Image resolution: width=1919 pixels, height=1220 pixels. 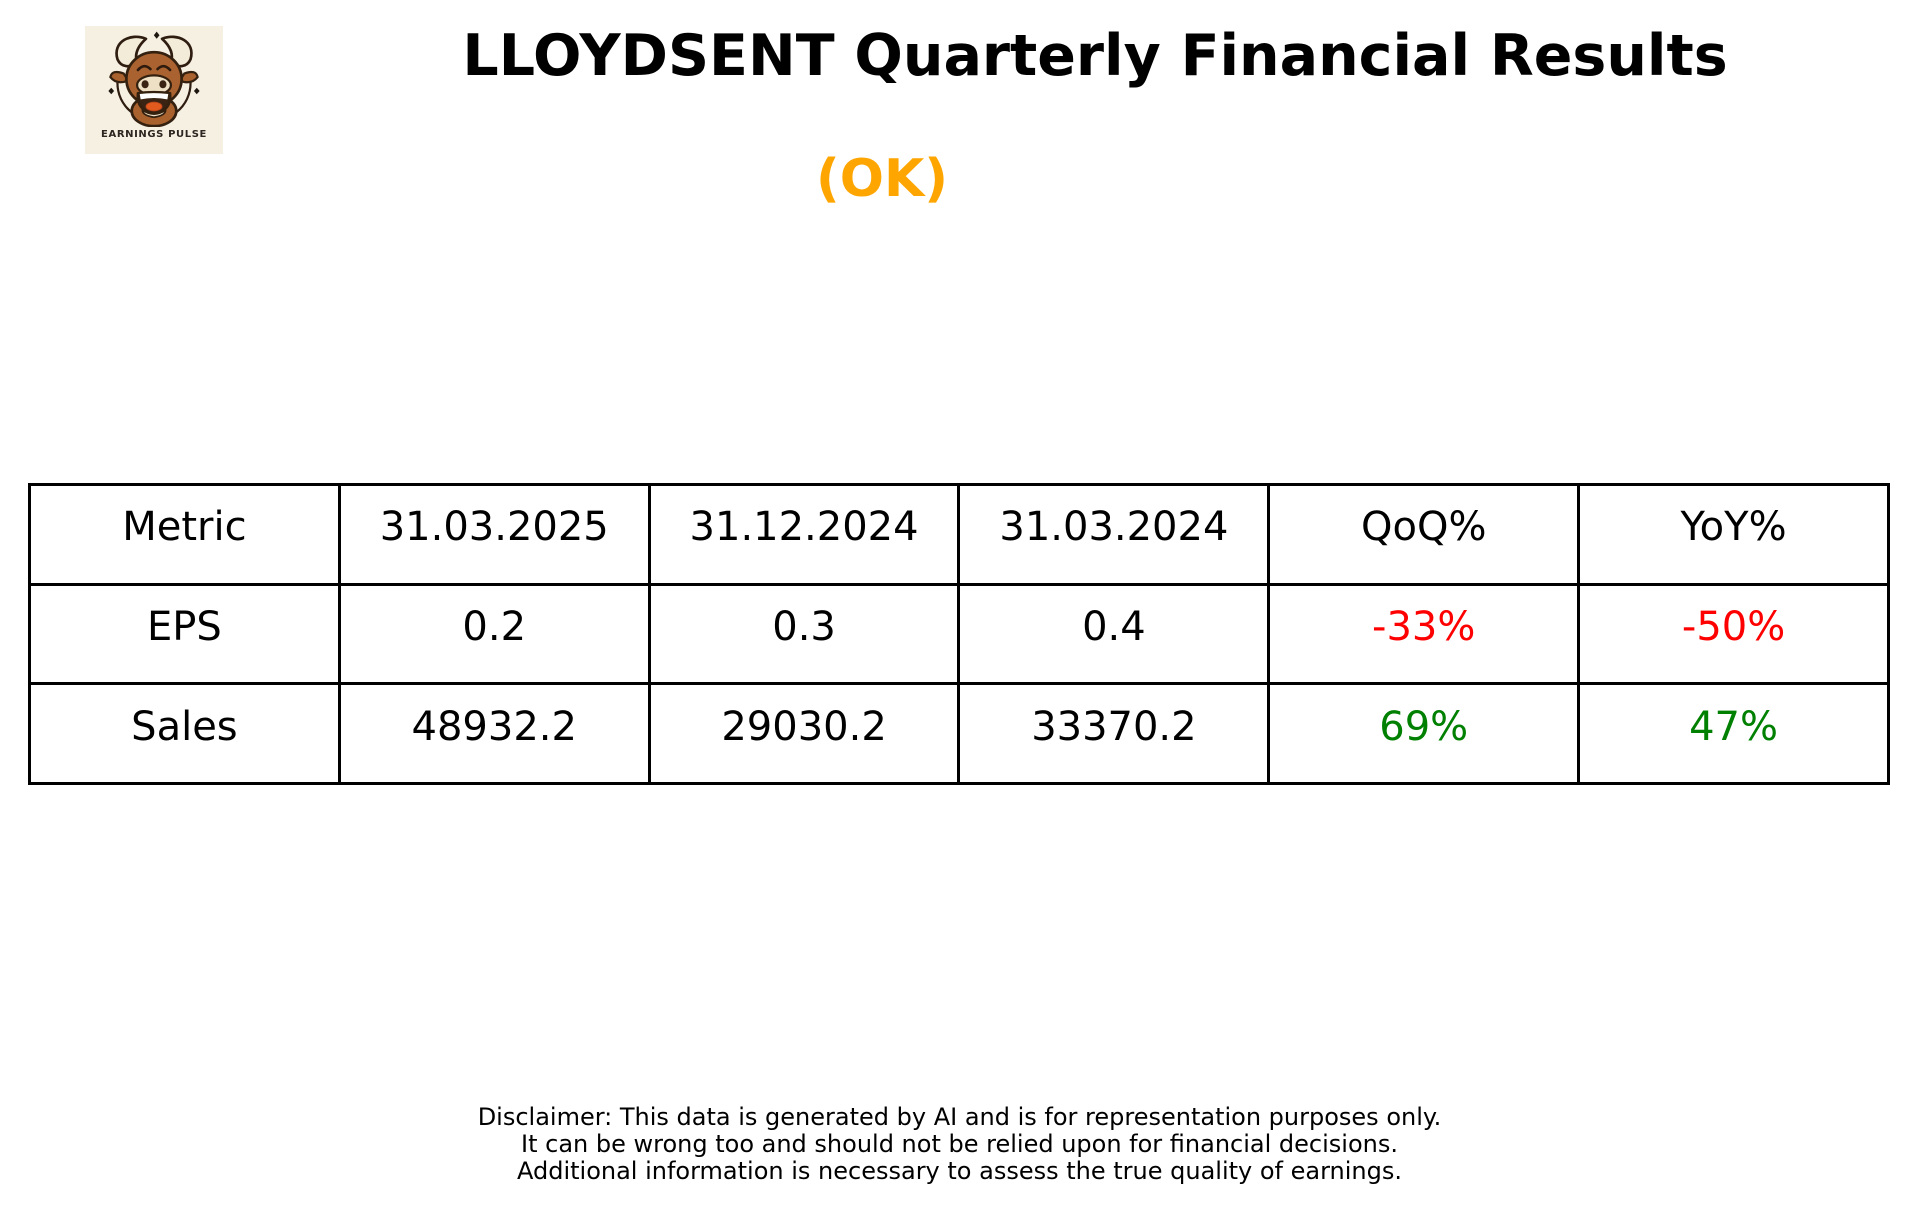 What do you see at coordinates (1095, 56) in the screenshot?
I see `page-title: LLOYDSENT Quarterly Financial Results` at bounding box center [1095, 56].